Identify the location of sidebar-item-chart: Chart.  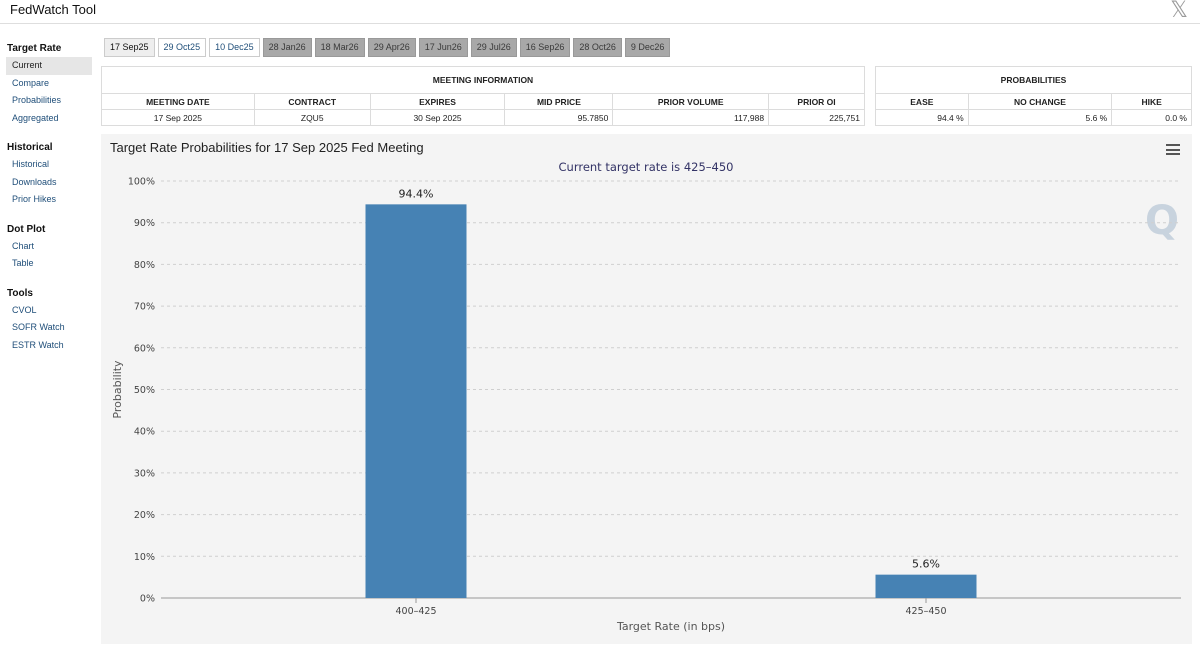
(23, 245).